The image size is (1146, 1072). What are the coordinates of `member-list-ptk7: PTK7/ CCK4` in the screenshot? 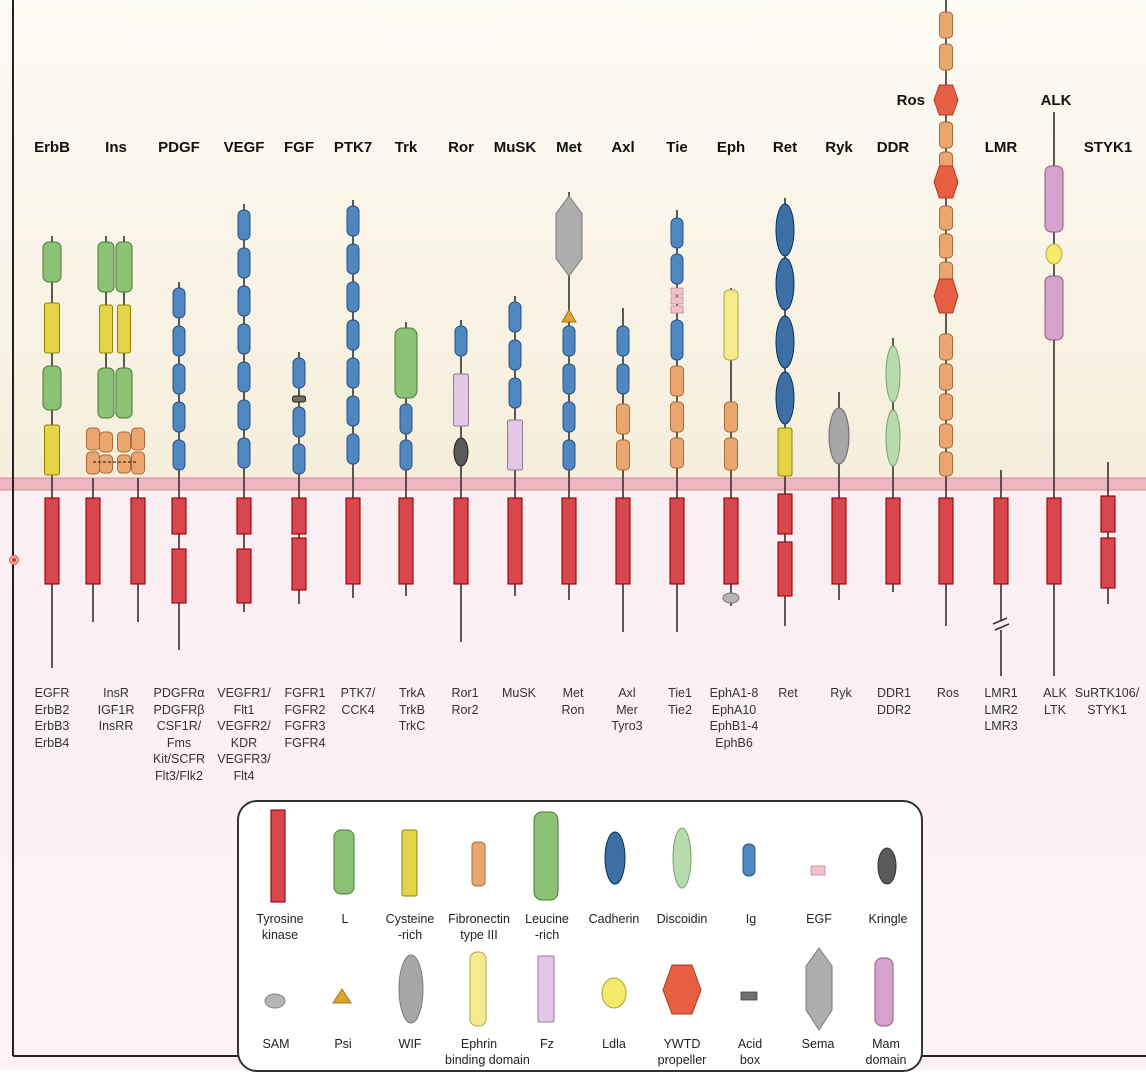 It's located at (358, 701).